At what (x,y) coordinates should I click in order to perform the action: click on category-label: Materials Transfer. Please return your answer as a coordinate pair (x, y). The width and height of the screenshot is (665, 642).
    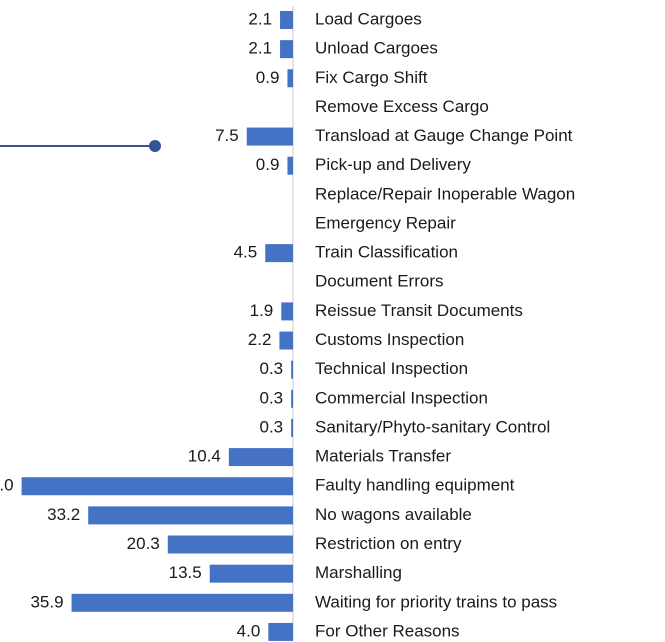
    Looking at the image, I should click on (383, 456).